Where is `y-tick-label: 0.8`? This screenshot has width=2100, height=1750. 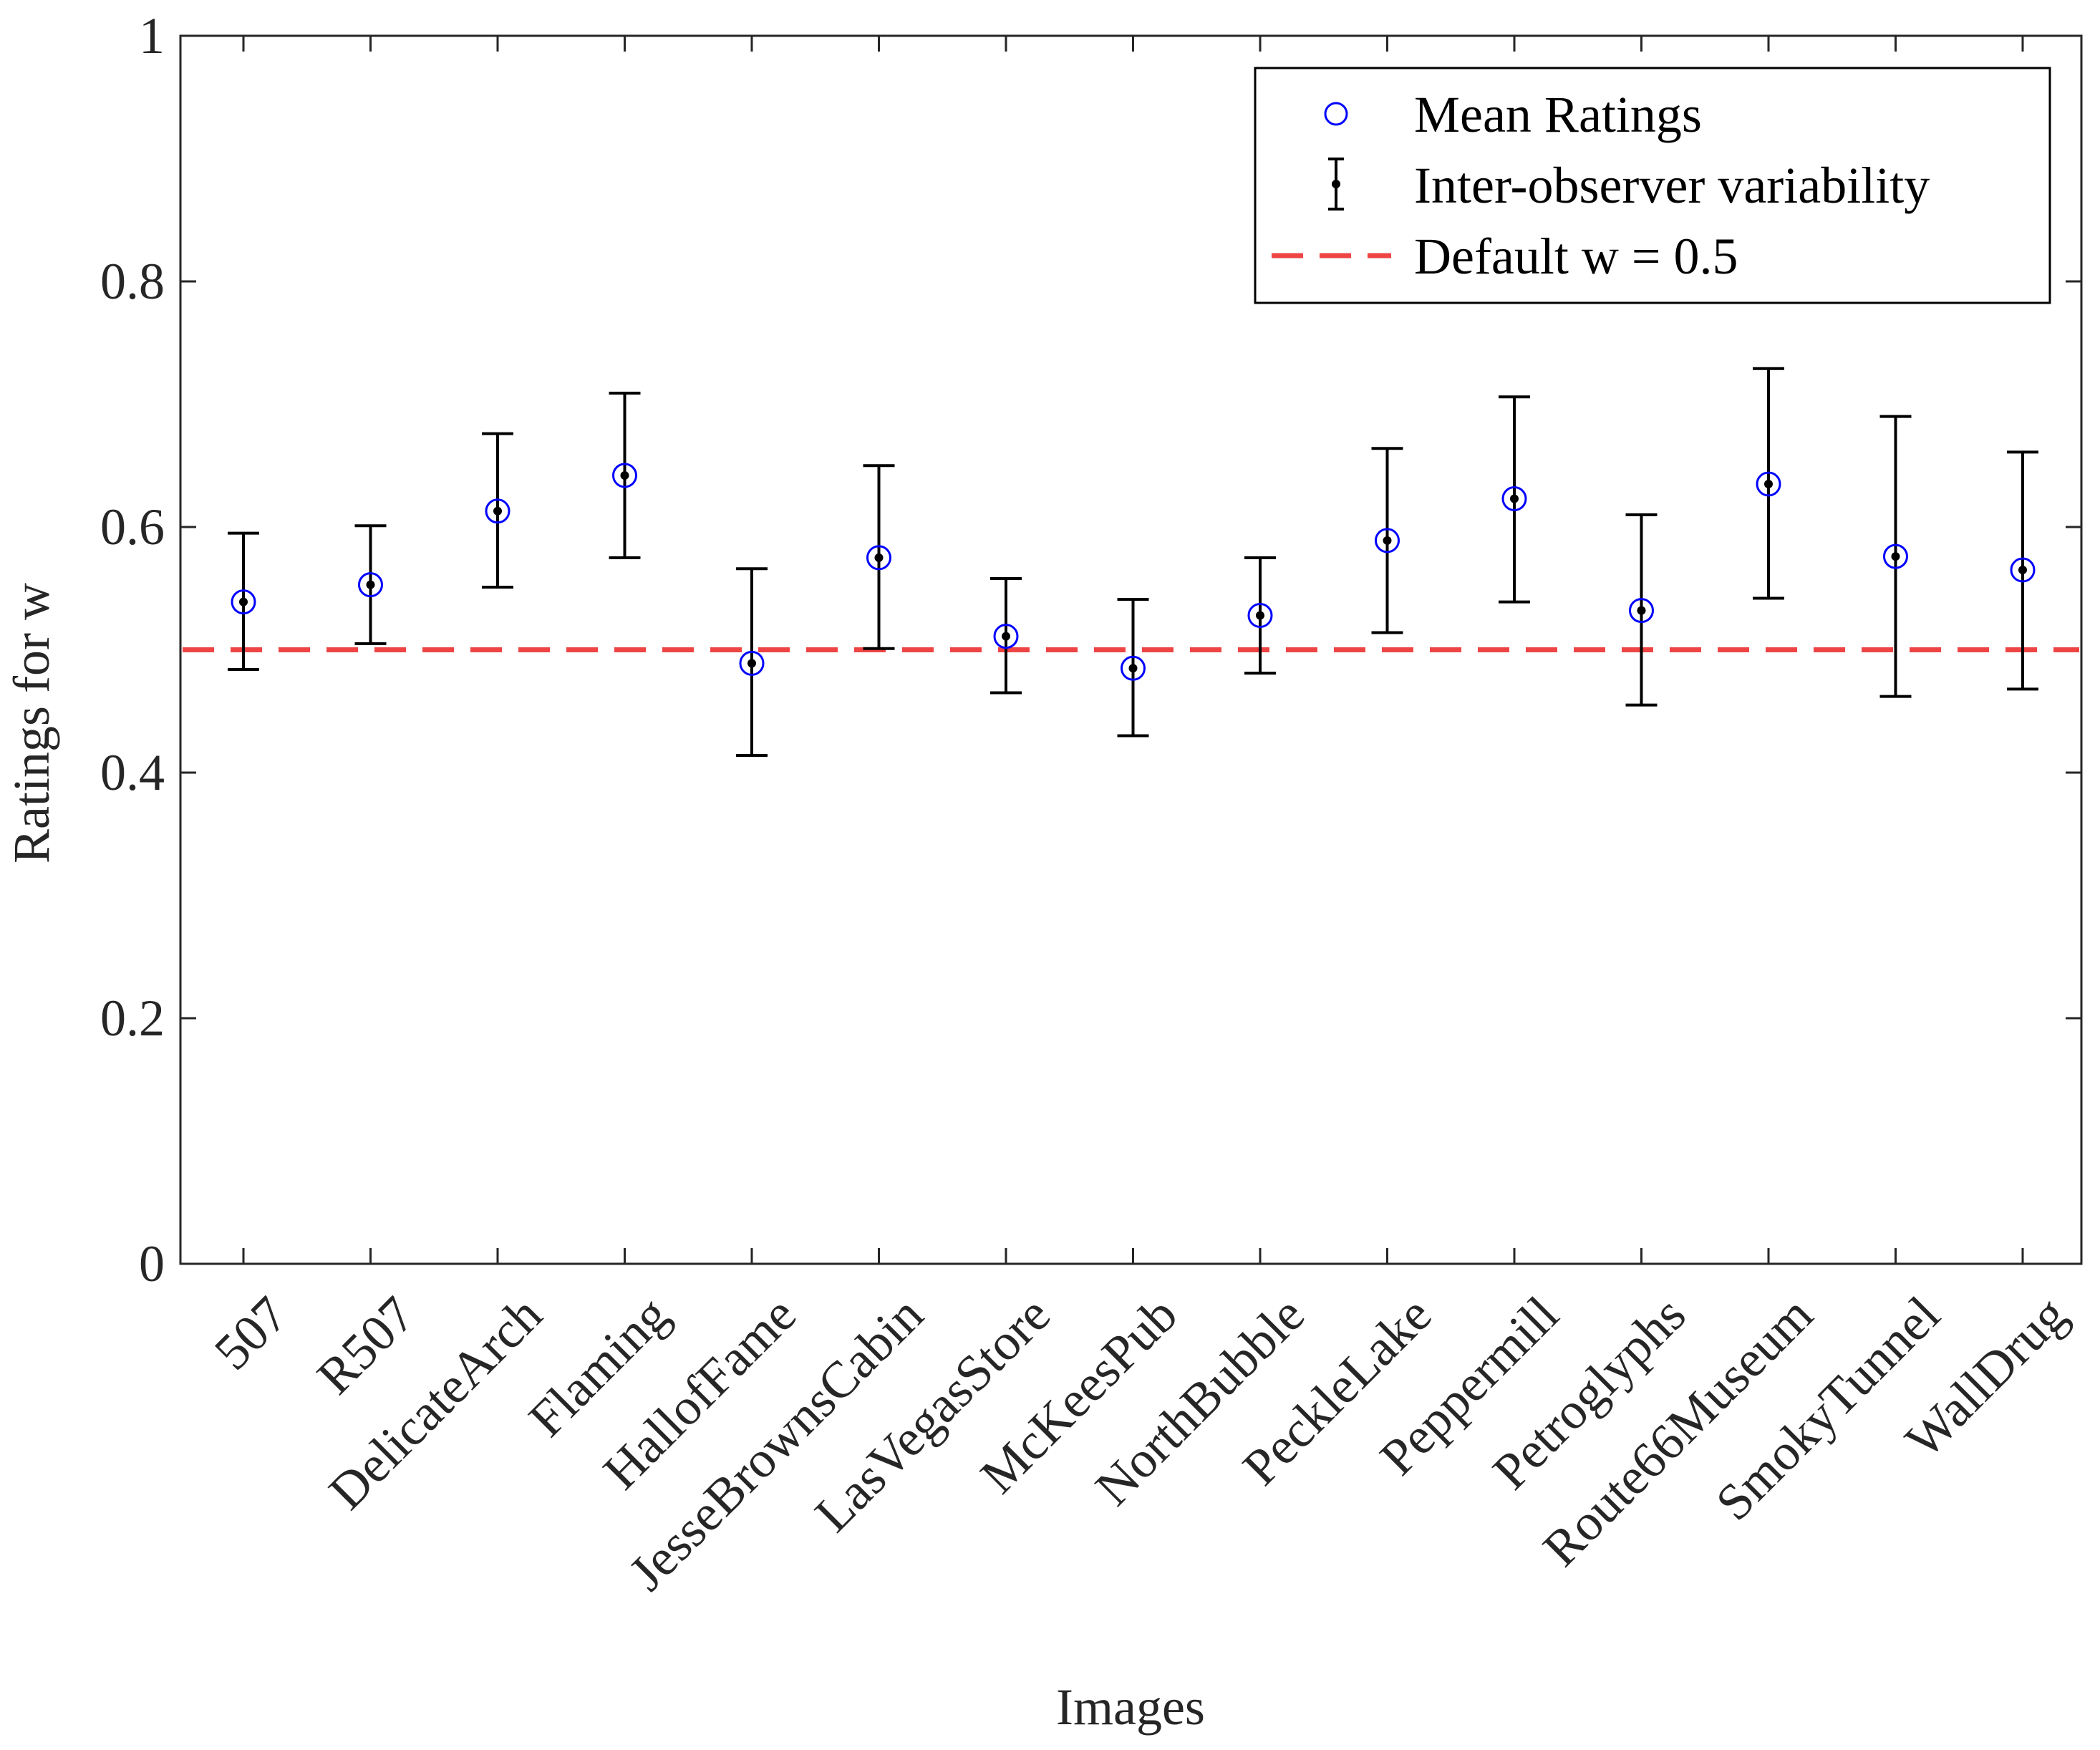
y-tick-label: 0.8 is located at coordinates (132, 281).